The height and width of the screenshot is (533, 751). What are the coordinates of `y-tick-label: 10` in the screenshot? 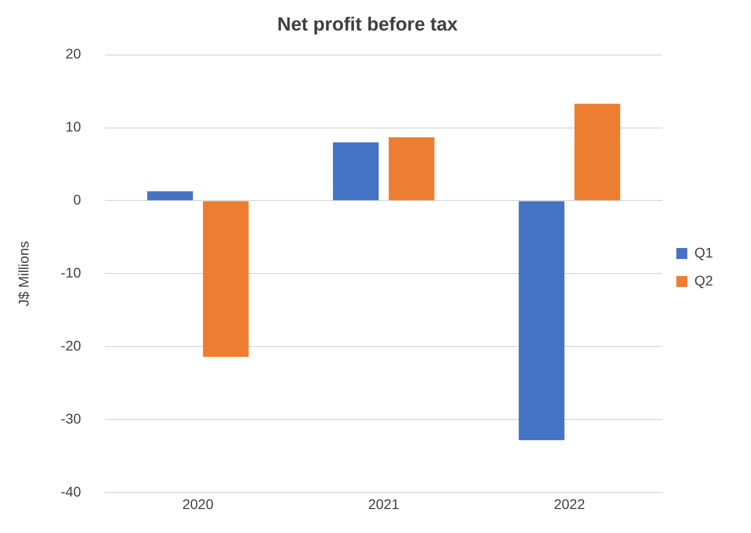 It's located at (73, 126).